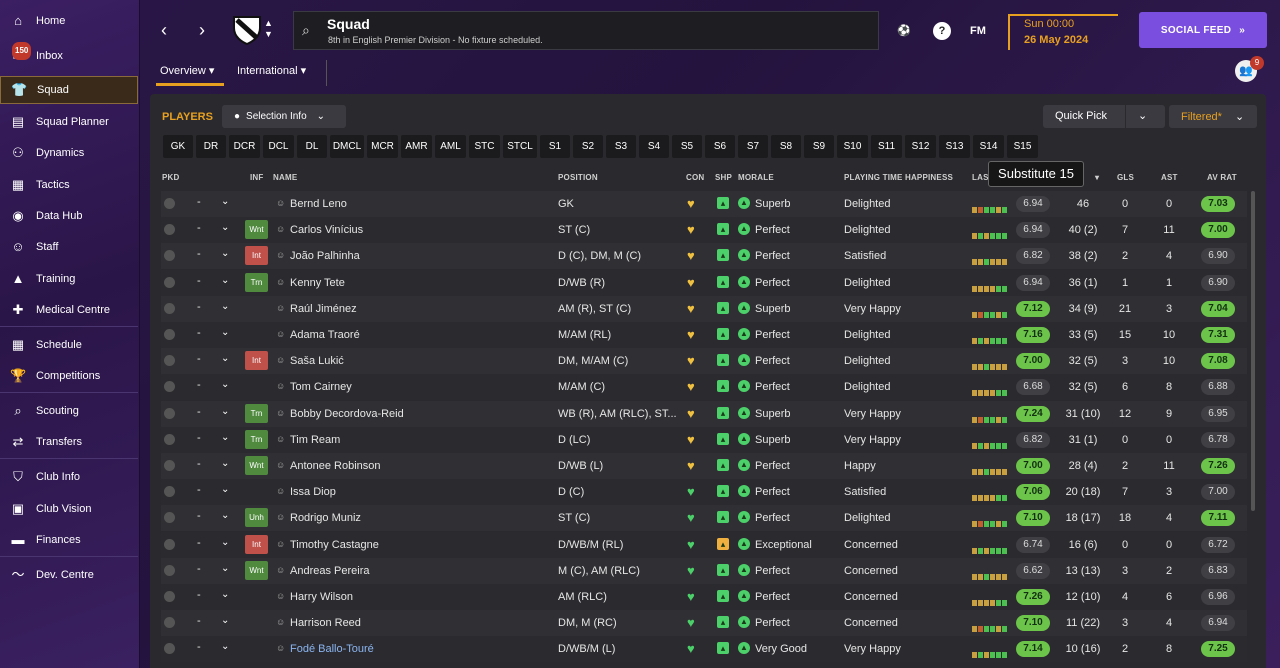  I want to click on sidebar-item-finances: ▬ Finances, so click(69, 540).